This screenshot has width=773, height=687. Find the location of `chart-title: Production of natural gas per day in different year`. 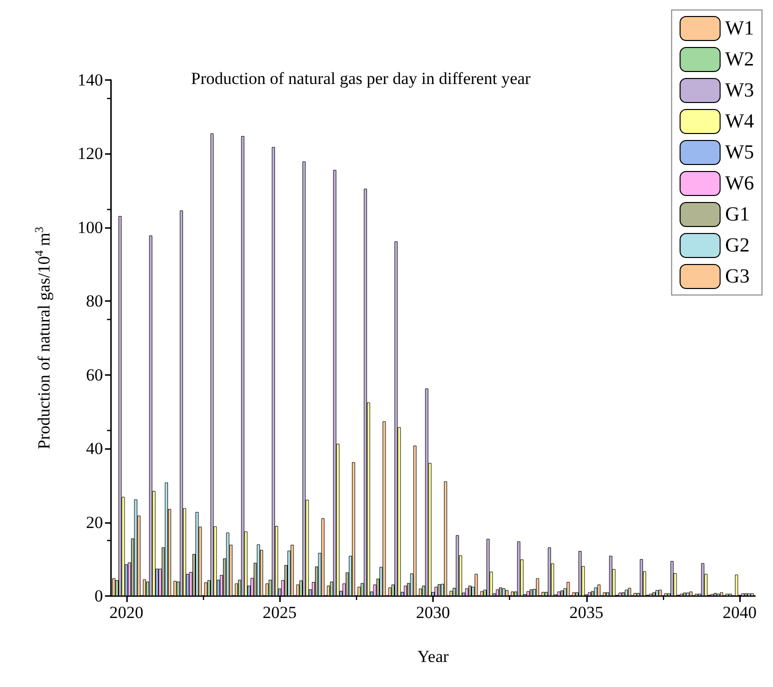

chart-title: Production of natural gas per day in different year is located at coordinates (361, 78).